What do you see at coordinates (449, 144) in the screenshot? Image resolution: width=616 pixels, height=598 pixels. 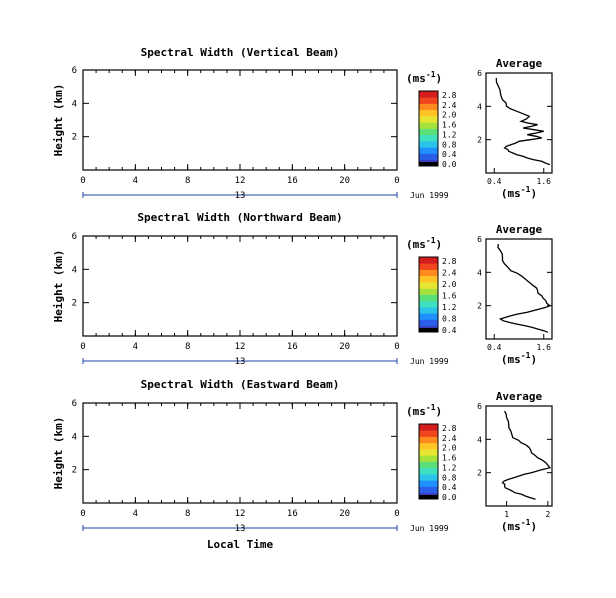 I see `colorbar-tick-label: 0.8` at bounding box center [449, 144].